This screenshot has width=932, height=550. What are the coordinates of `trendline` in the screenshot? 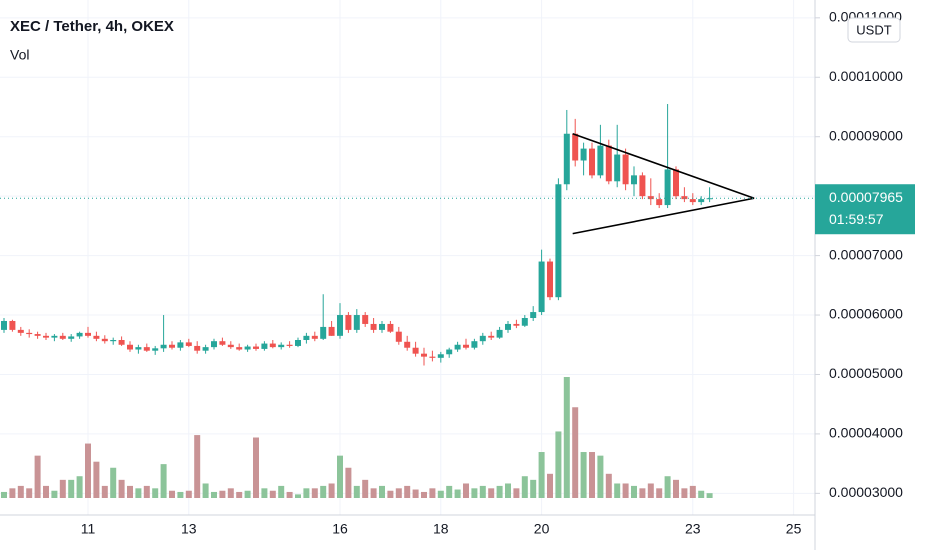 It's located at (663, 165).